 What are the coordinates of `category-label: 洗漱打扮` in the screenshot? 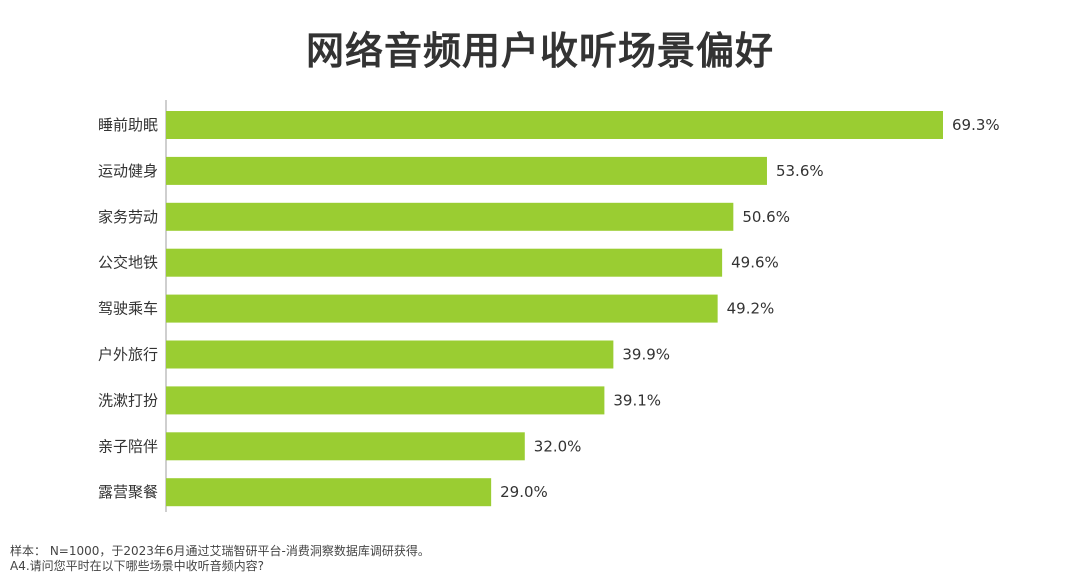 It's located at (128, 400).